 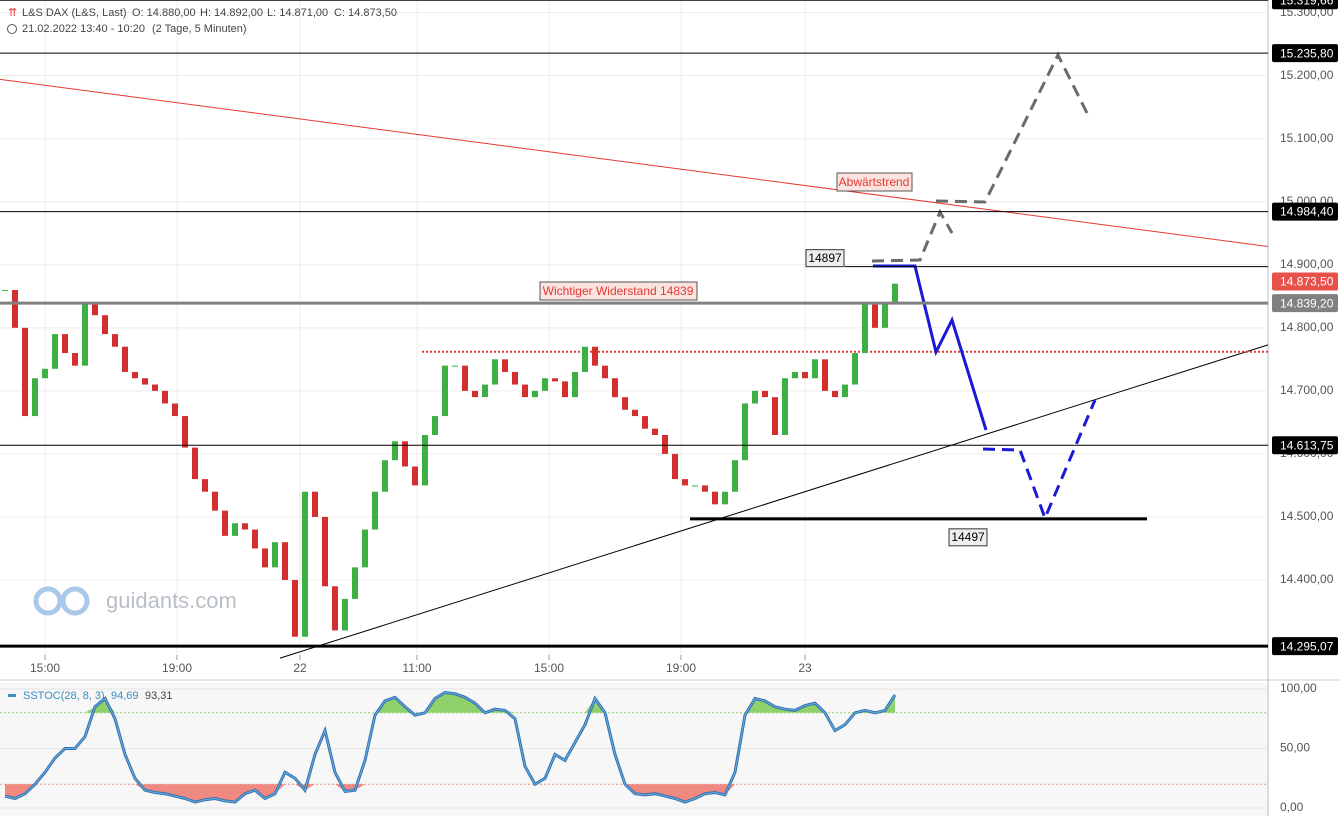 What do you see at coordinates (74, 13) in the screenshot?
I see `title: L&S DAX (L&S, Last)` at bounding box center [74, 13].